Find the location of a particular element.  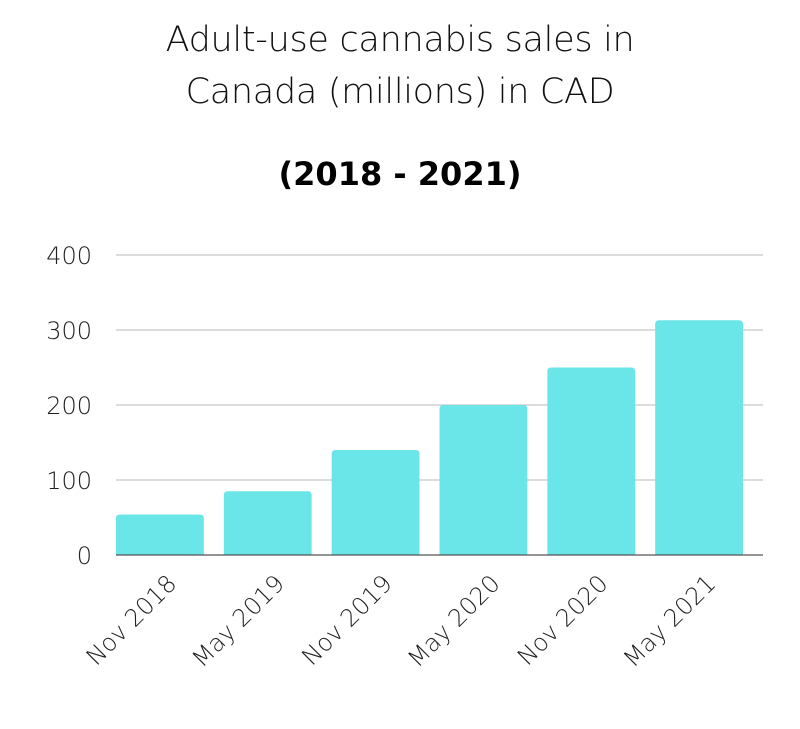

bar-nov-2020 is located at coordinates (591, 461).